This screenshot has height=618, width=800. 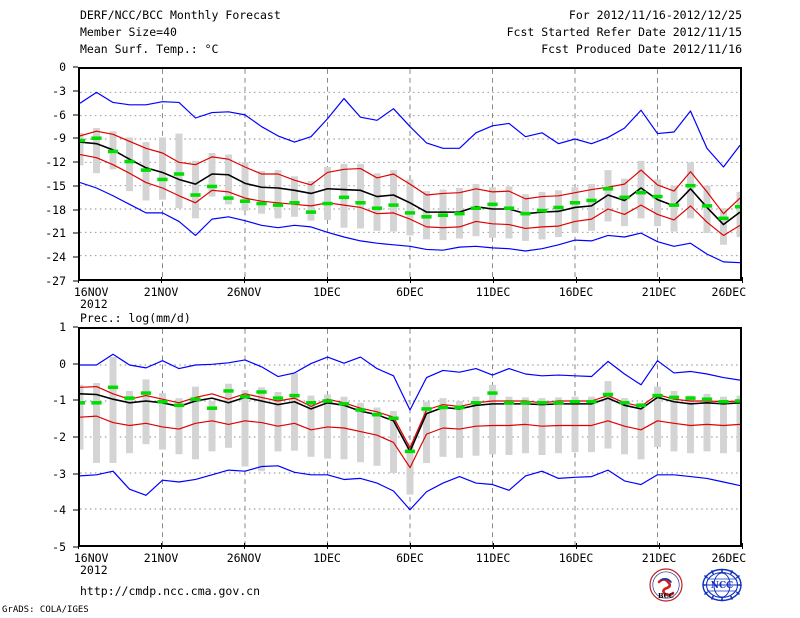 I want to click on x-axis-tick-label: 1DEC, so click(x=327, y=558).